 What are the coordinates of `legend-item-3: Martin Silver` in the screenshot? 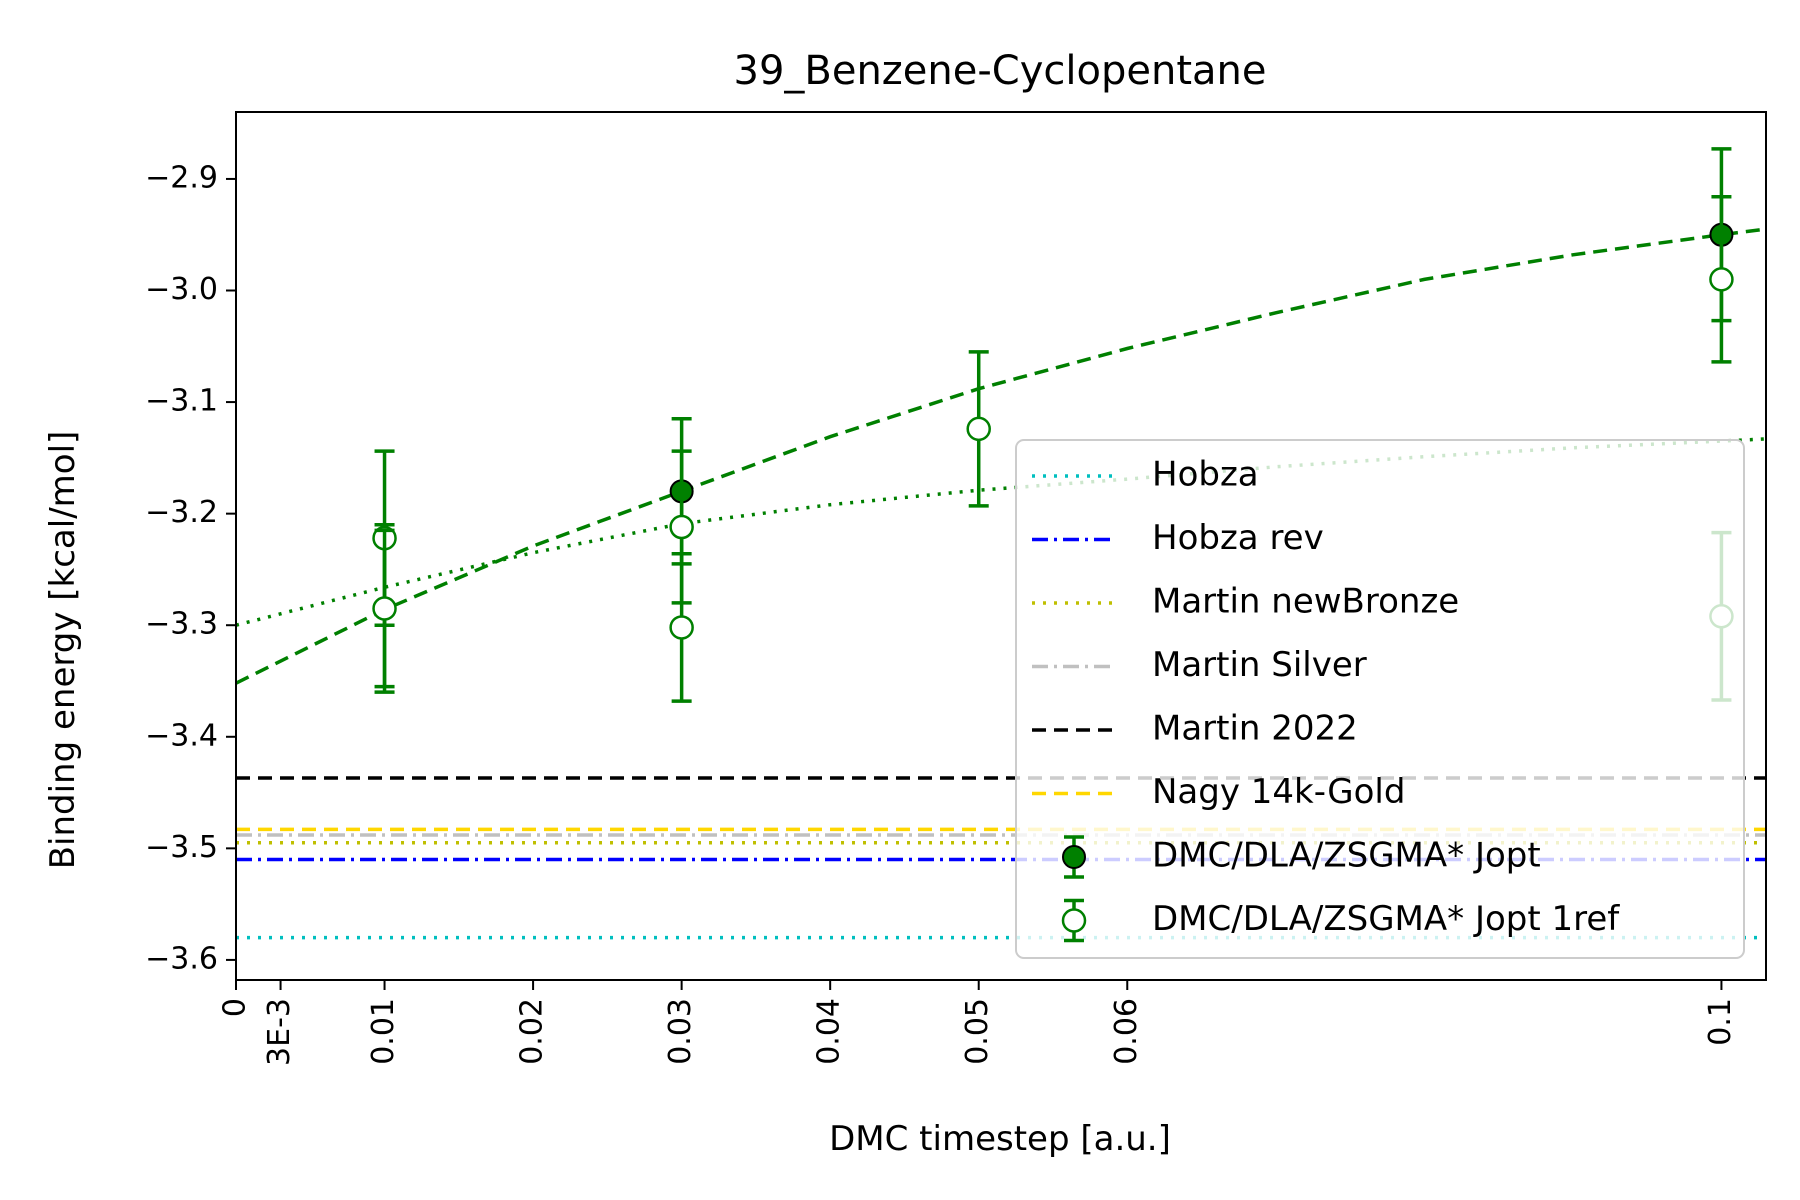 It's located at (1199, 665).